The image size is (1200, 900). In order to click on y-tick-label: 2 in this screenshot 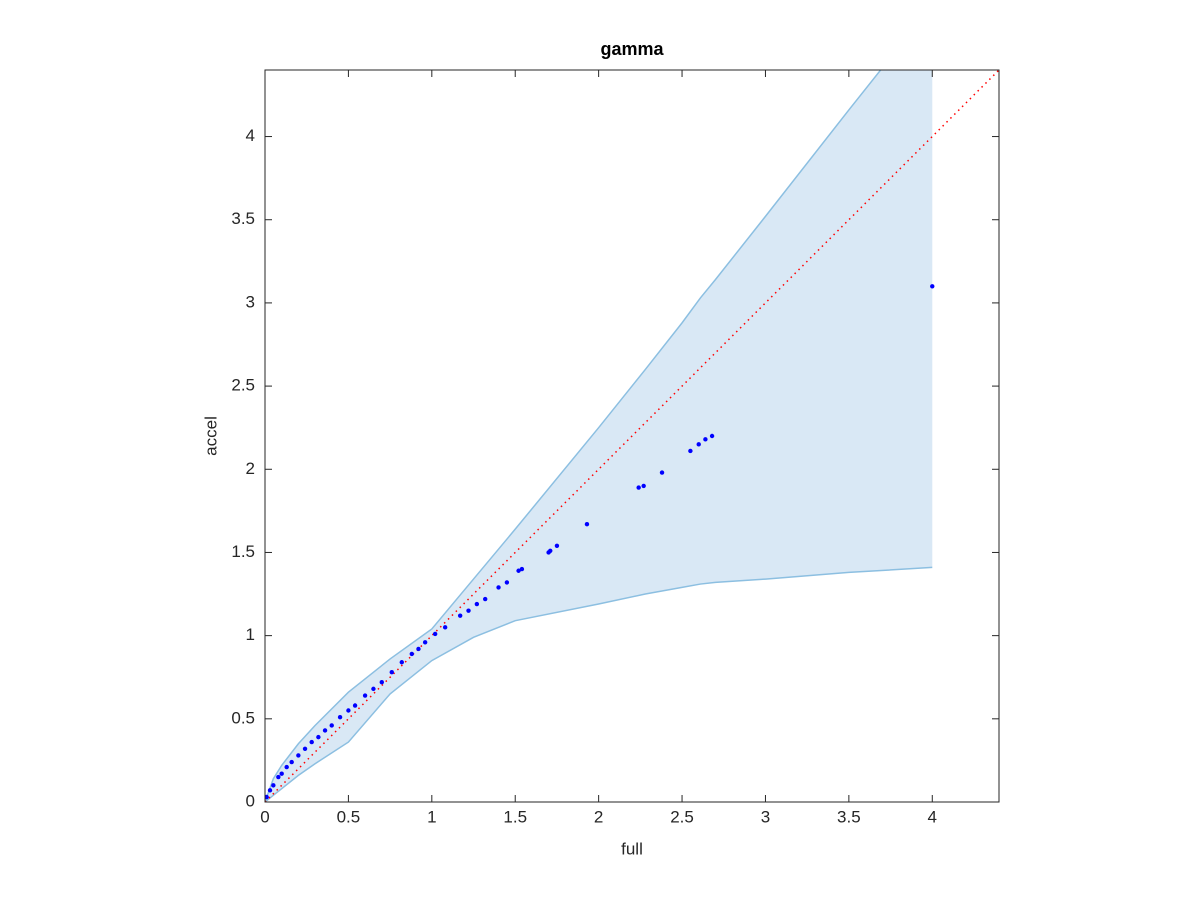, I will do `click(250, 468)`.